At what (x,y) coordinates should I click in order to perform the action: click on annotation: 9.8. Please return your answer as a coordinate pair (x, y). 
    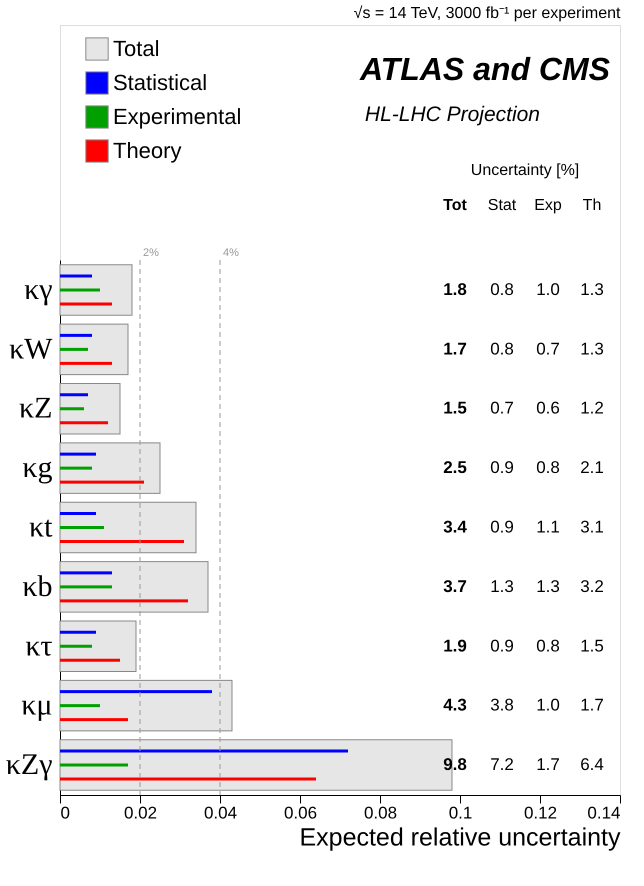
    Looking at the image, I should click on (455, 764).